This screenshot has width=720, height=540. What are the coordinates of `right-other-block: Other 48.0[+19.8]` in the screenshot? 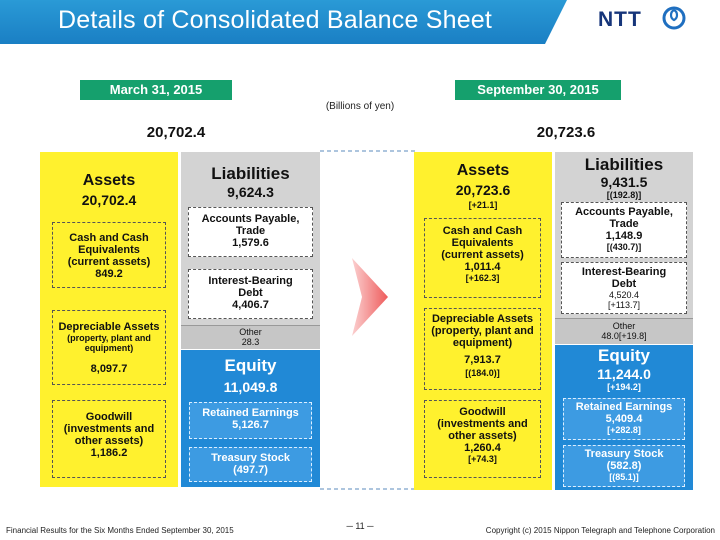 It's located at (624, 331).